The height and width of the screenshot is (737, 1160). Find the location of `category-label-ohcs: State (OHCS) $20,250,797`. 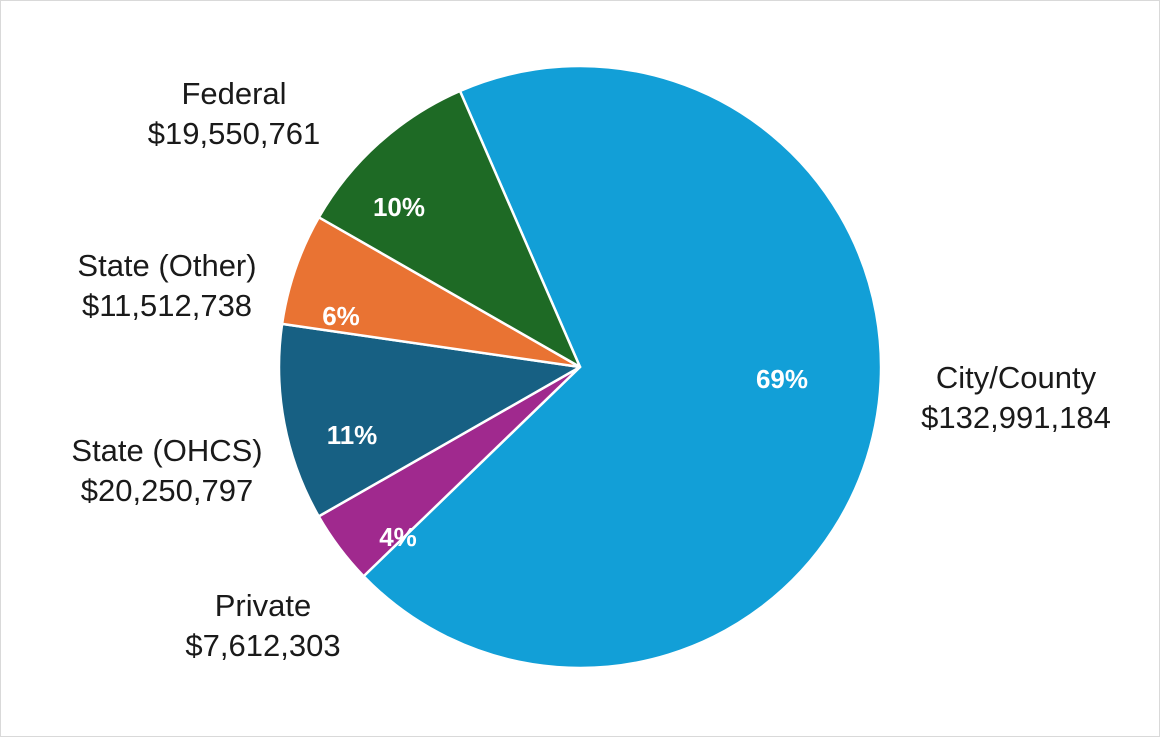

category-label-ohcs: State (OHCS) $20,250,797 is located at coordinates (167, 471).